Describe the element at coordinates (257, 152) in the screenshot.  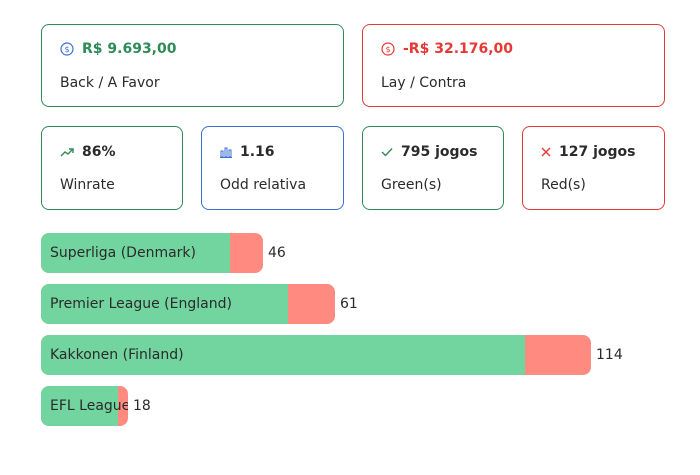
I see `odd-value: 1.16` at that location.